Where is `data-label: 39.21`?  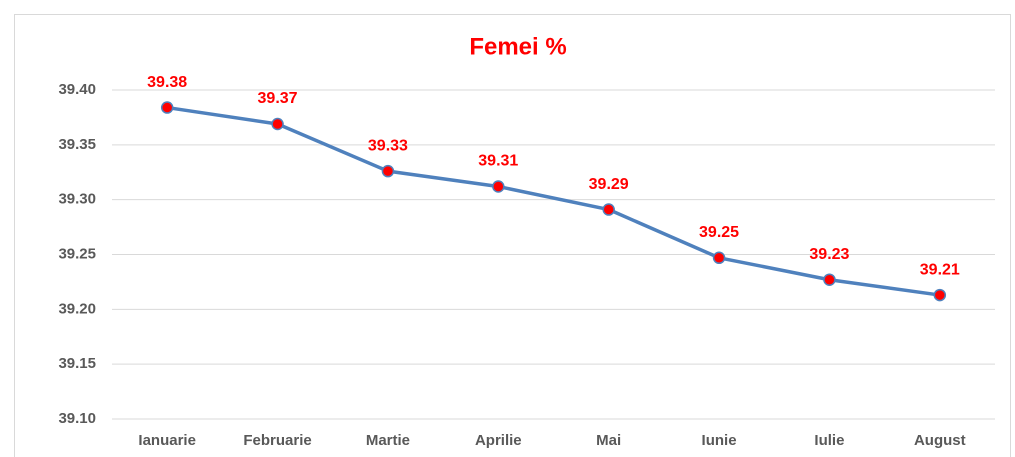 data-label: 39.21 is located at coordinates (940, 269).